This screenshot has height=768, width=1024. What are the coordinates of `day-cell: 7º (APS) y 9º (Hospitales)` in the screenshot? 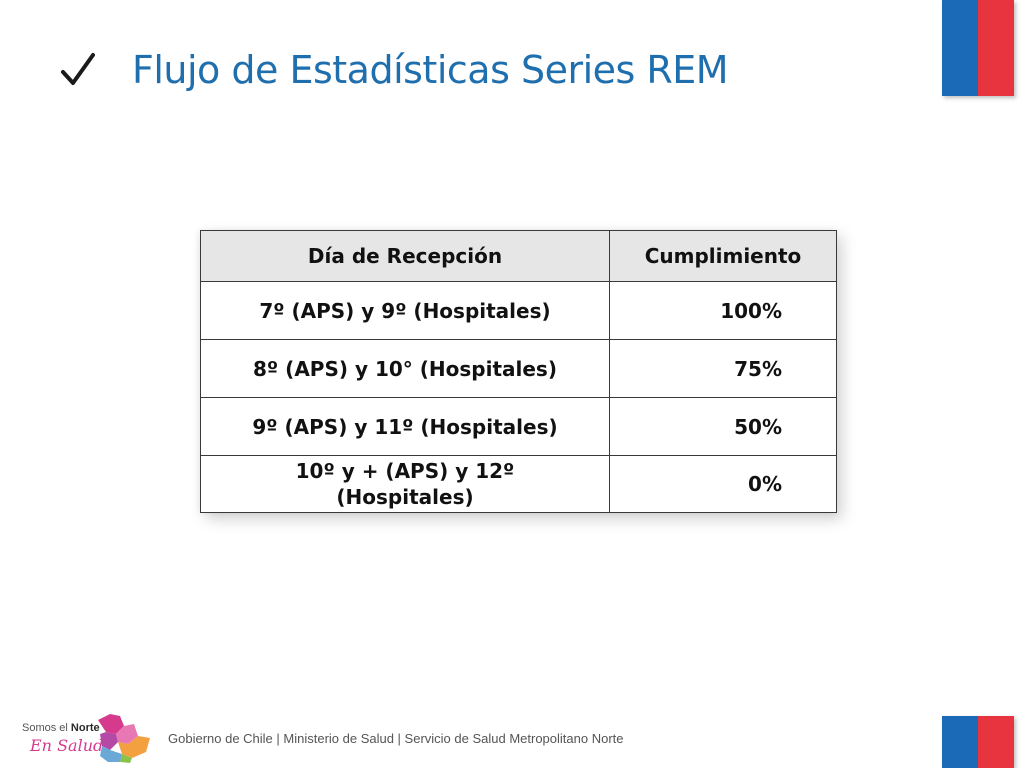 It's located at (405, 310).